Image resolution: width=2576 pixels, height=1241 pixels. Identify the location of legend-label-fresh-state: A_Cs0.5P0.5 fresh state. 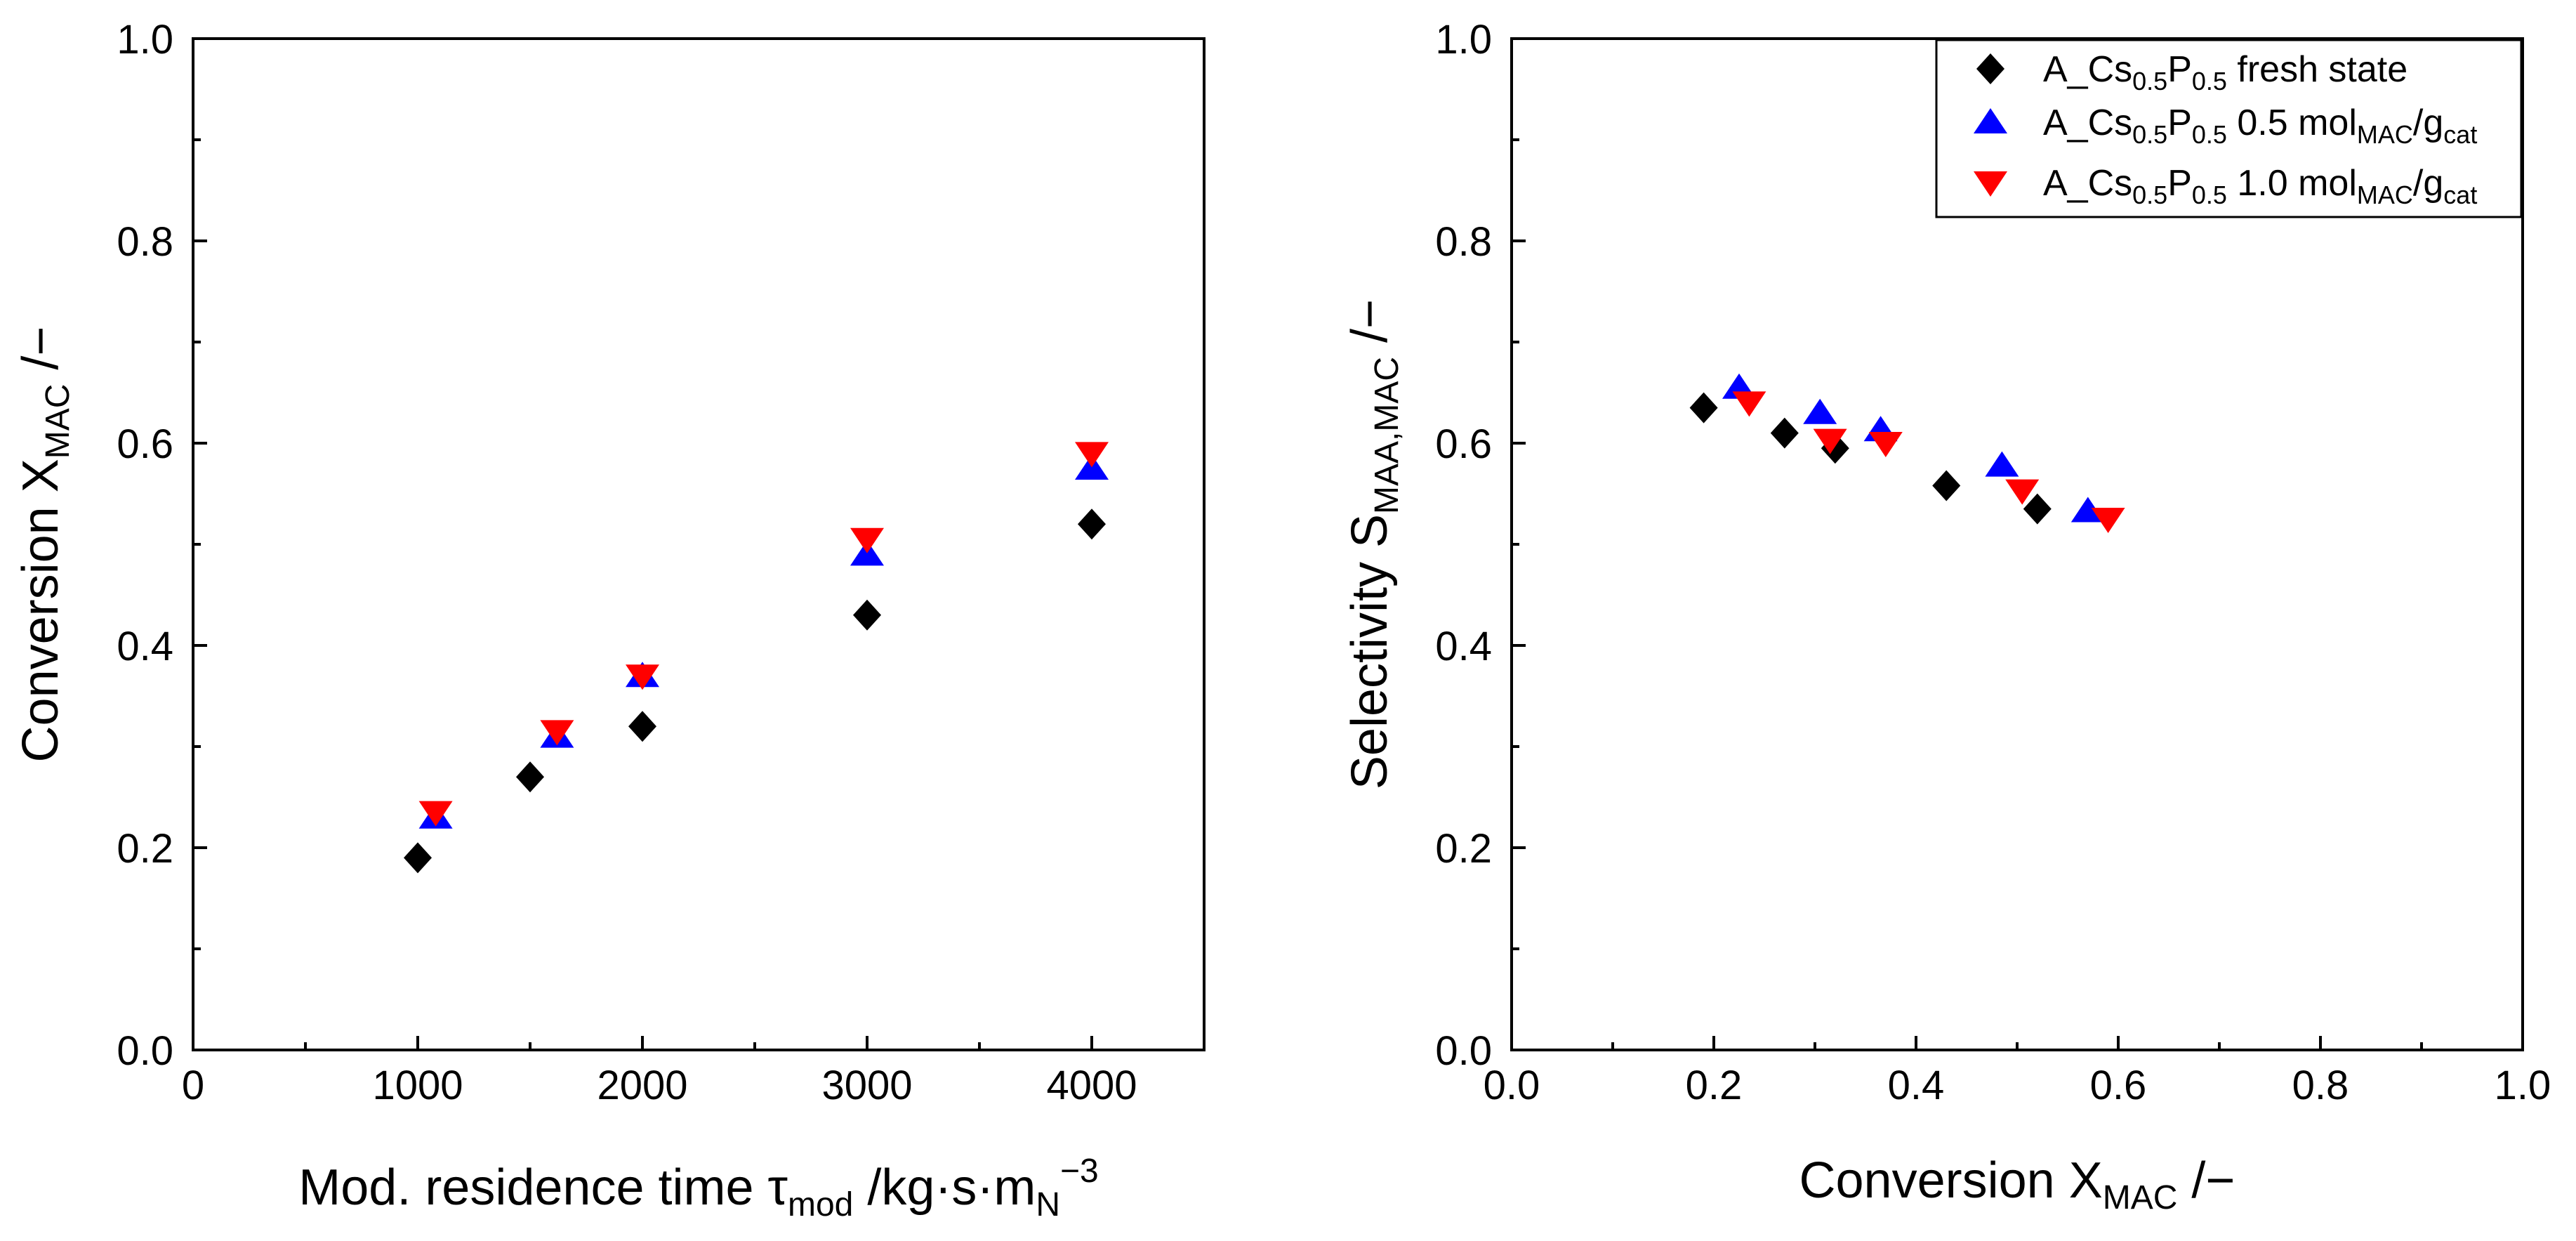
(2225, 72).